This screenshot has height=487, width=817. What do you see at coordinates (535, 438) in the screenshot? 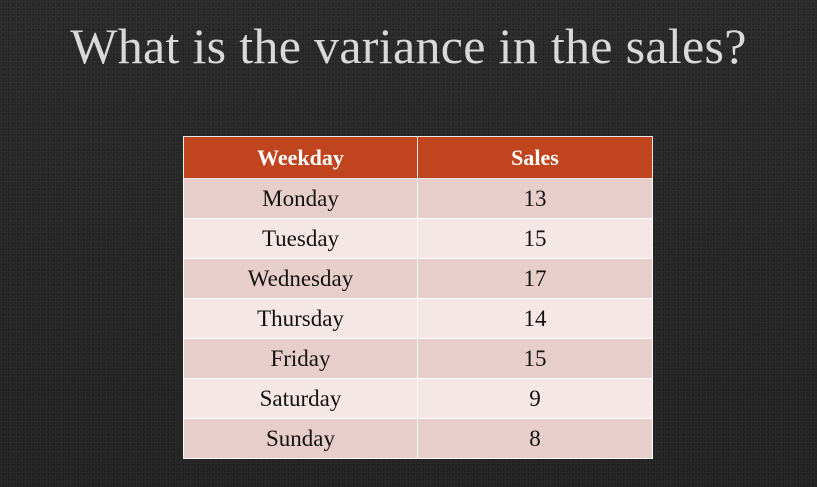
I see `sales-cell: 8` at bounding box center [535, 438].